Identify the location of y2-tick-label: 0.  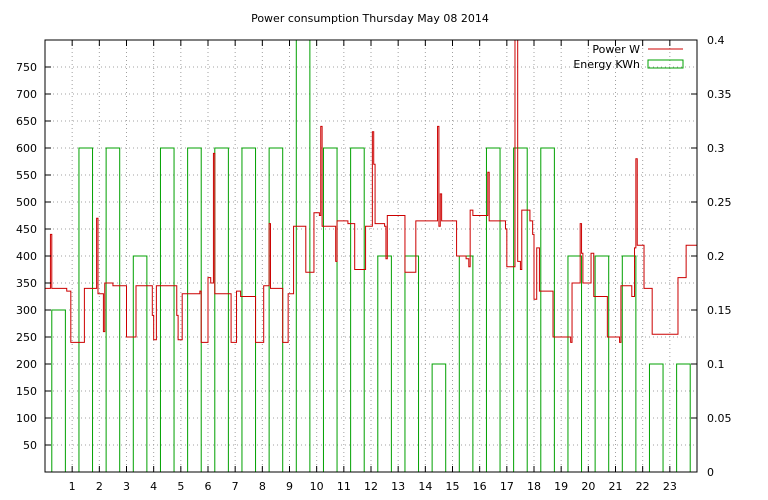
(710, 472).